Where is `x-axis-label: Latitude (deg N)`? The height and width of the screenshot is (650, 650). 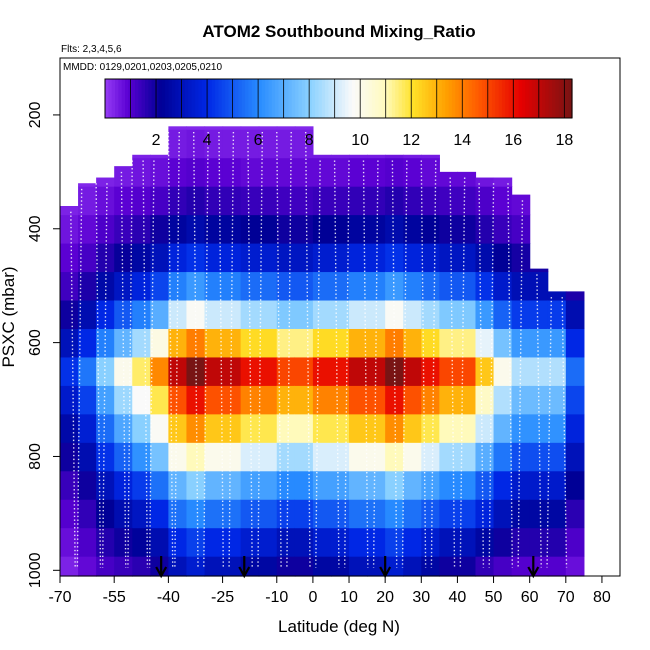
x-axis-label: Latitude (deg N) is located at coordinates (339, 626).